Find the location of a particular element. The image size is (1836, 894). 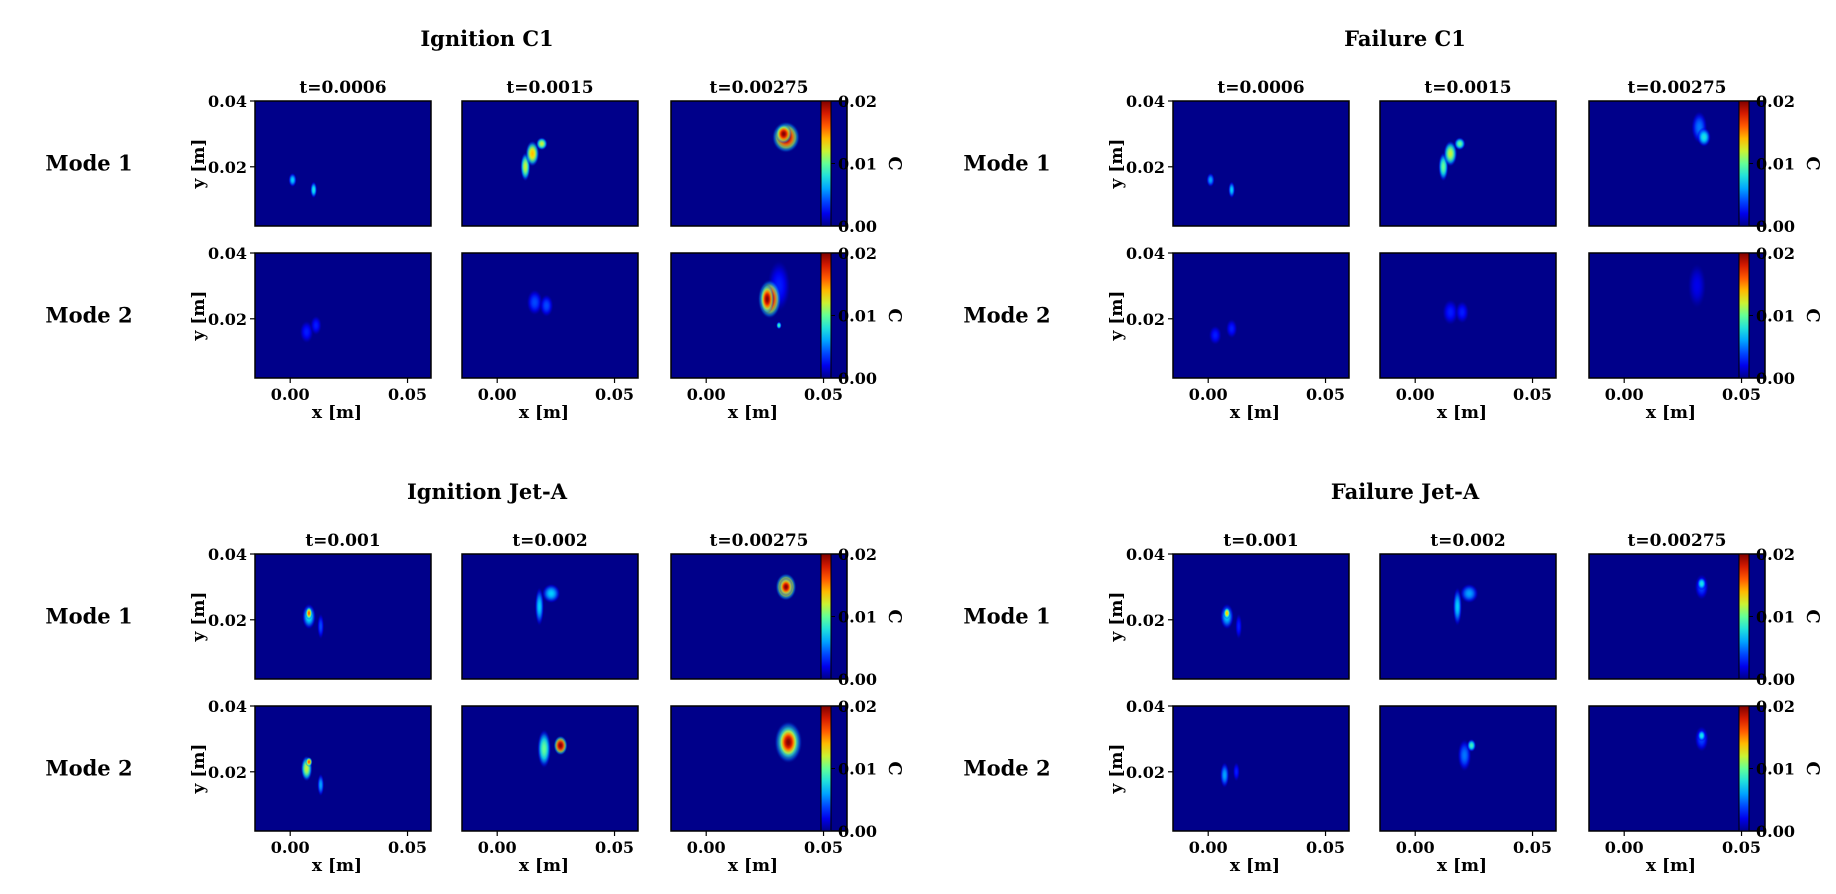

time-label: t=0.0015 is located at coordinates (1467, 88).